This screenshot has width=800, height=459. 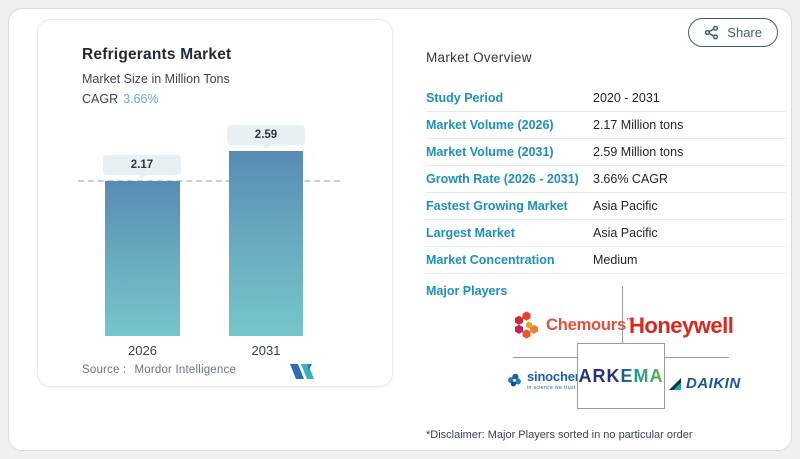 What do you see at coordinates (490, 125) in the screenshot?
I see `row-label: Market Volume (2026)` at bounding box center [490, 125].